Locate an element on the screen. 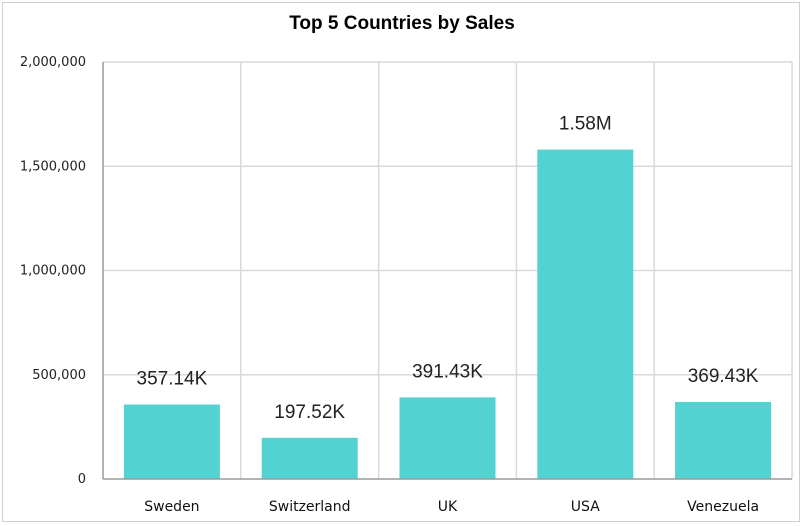 Image resolution: width=804 pixels, height=526 pixels. x-tick-label: UK is located at coordinates (448, 507).